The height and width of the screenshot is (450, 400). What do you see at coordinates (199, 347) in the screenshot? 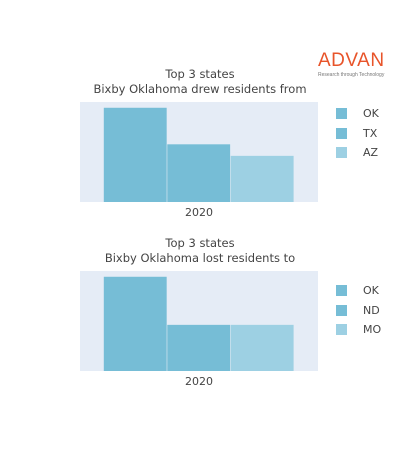
I see `bar-nd` at bounding box center [199, 347].